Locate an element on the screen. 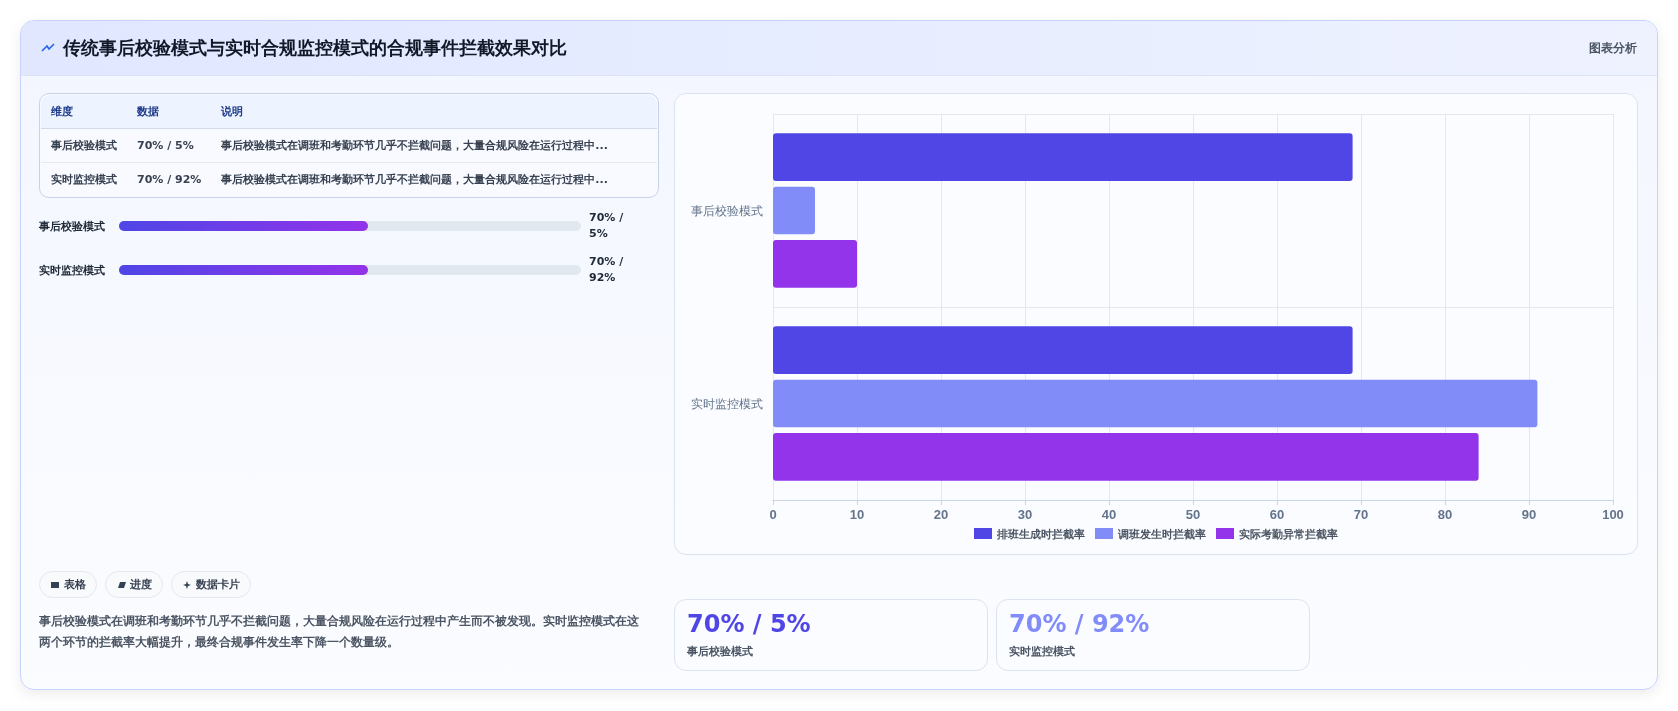 Image resolution: width=1678 pixels, height=711 pixels. text: 传统事后校验模式与实时合规监控模式的合规事件拦截效果对比 is located at coordinates (315, 48).